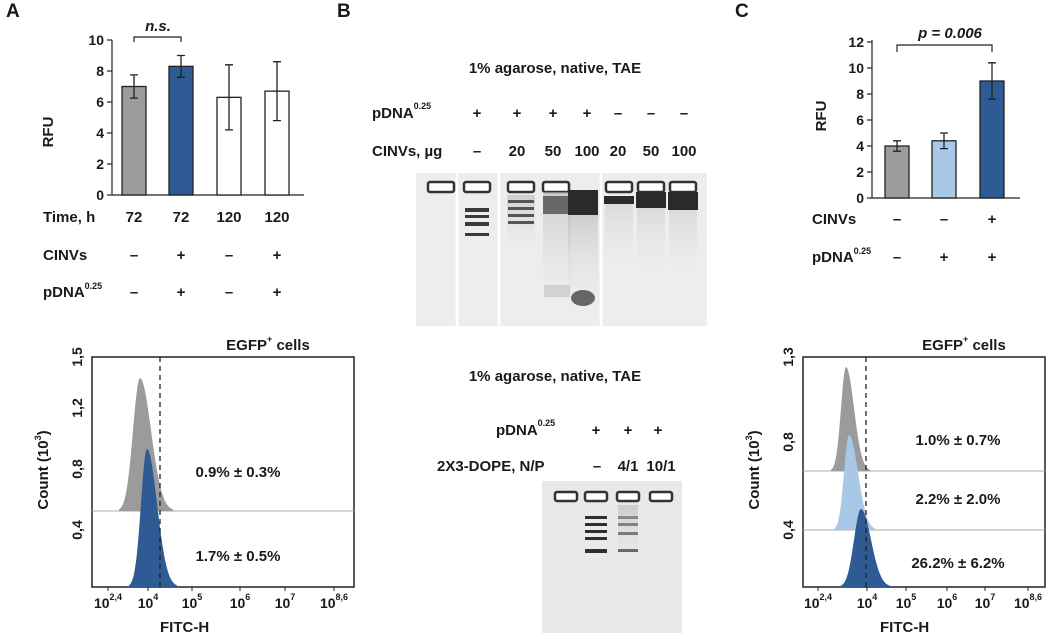  Describe the element at coordinates (148, 601) in the screenshot. I see `hist-a-xtick-label-1: 10⁴` at that location.